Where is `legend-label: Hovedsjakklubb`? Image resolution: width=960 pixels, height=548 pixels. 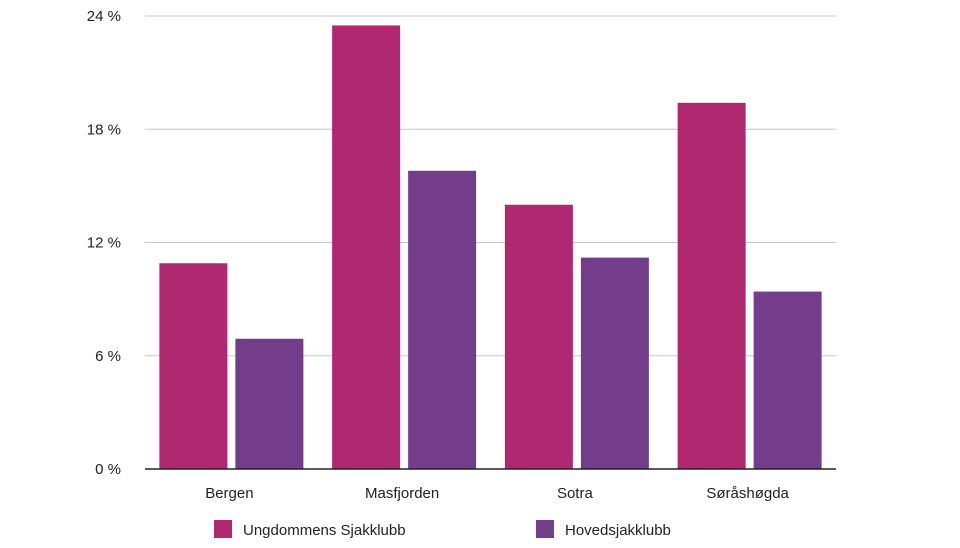 legend-label: Hovedsjakklubb is located at coordinates (618, 530).